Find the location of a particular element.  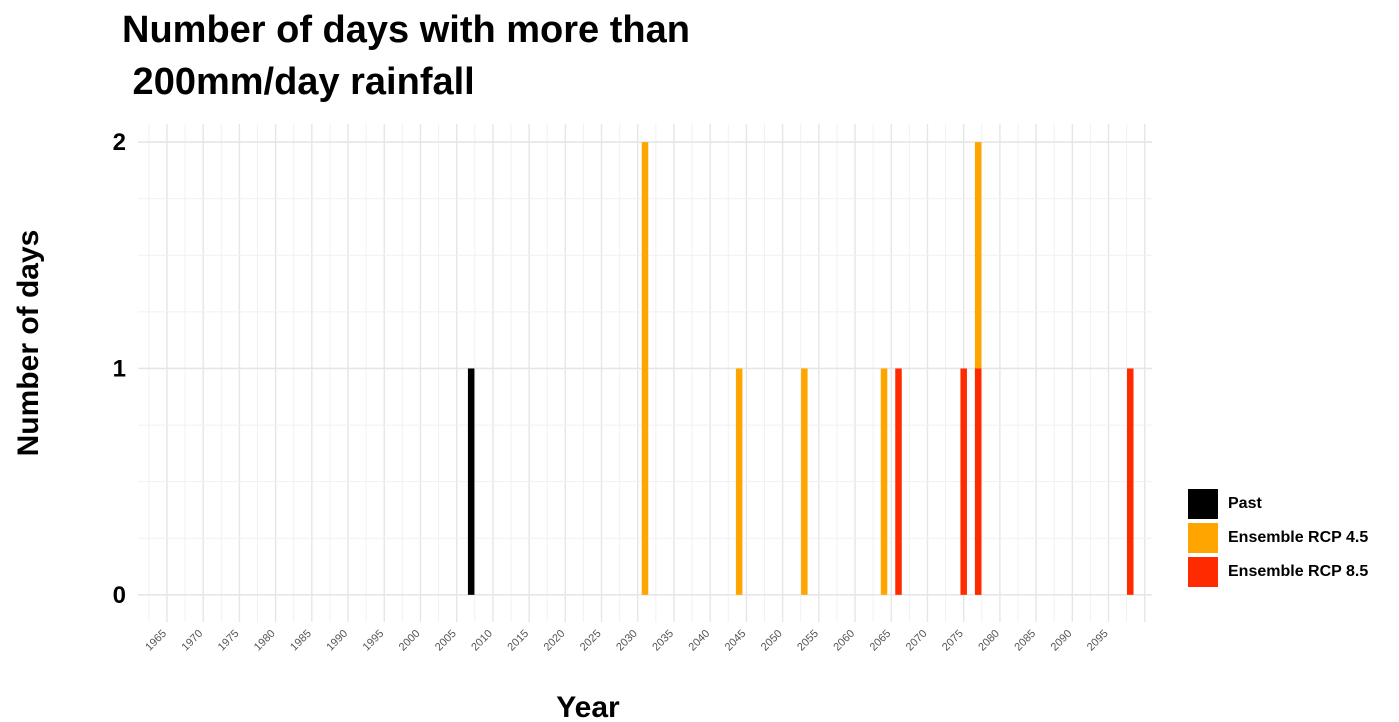

x-tick-label: 2045 is located at coordinates (736, 641).